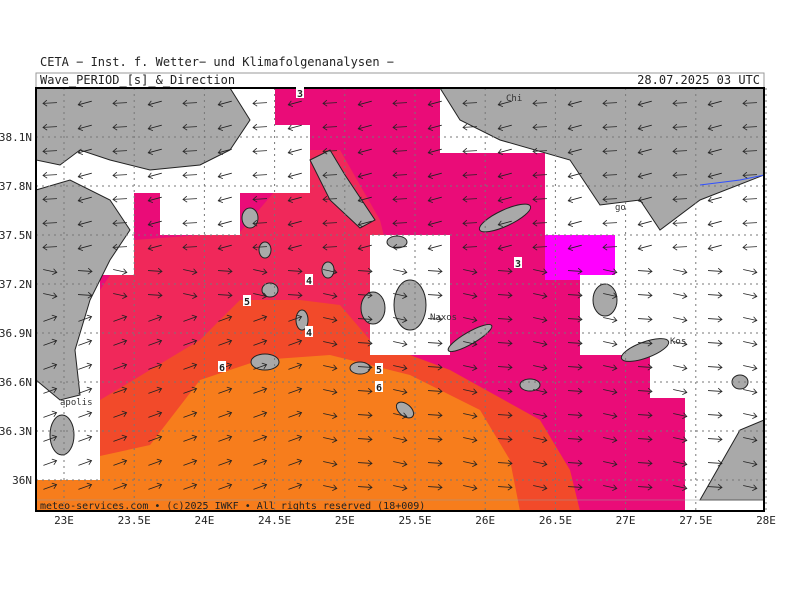  What do you see at coordinates (16, 431) in the screenshot?
I see `lat-label: 36.3N` at bounding box center [16, 431].